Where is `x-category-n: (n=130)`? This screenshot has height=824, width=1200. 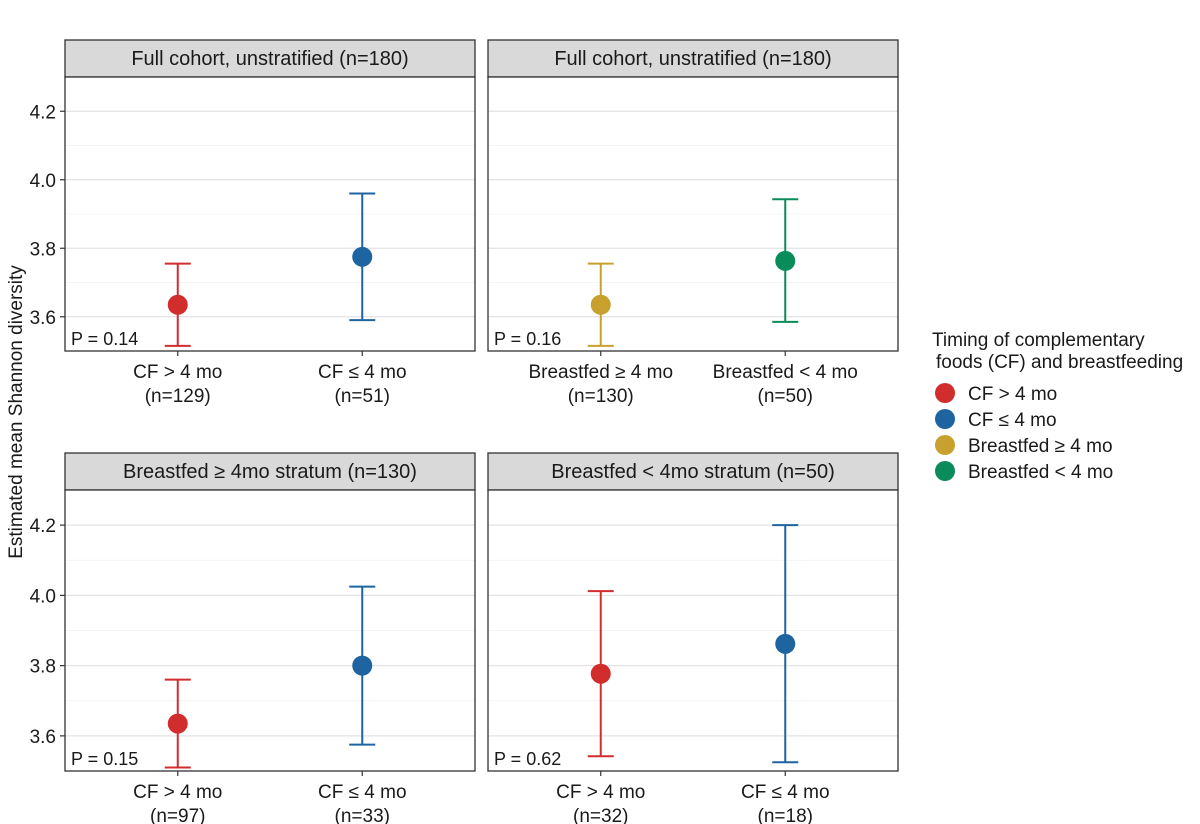
x-category-n: (n=130) is located at coordinates (601, 396).